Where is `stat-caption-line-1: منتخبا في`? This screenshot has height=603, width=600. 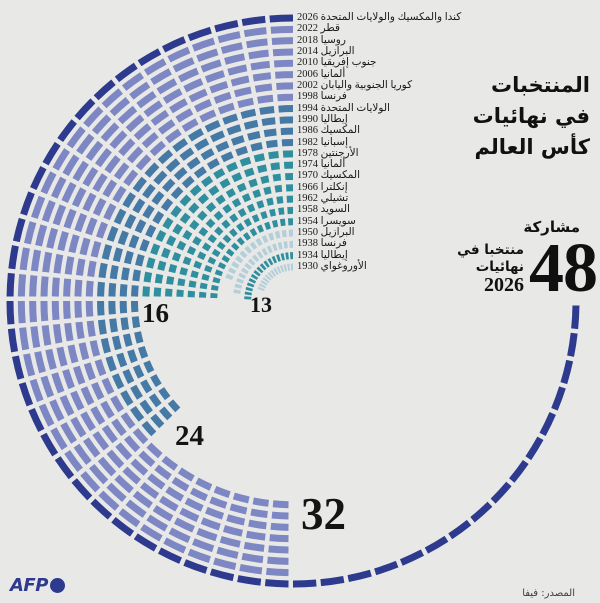
stat-caption-line-1: منتخبا في is located at coordinates (490, 250).